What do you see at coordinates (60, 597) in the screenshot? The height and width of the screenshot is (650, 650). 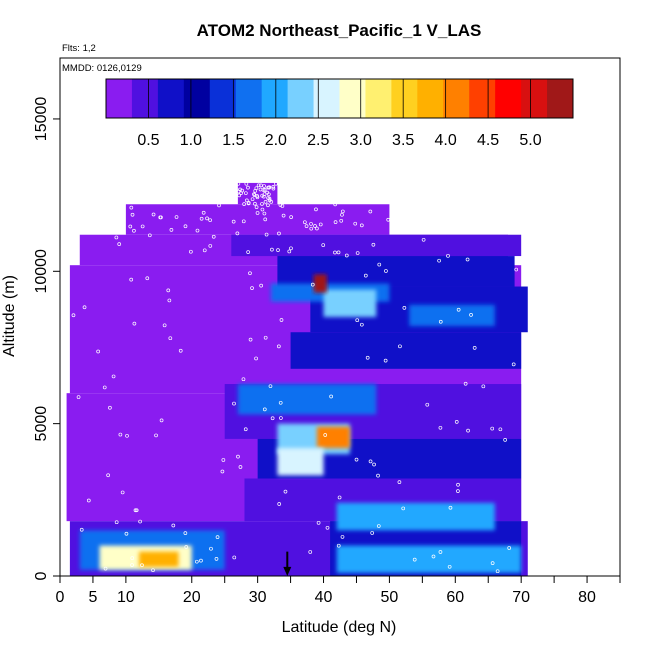 I see `x-tick-label: 0` at bounding box center [60, 597].